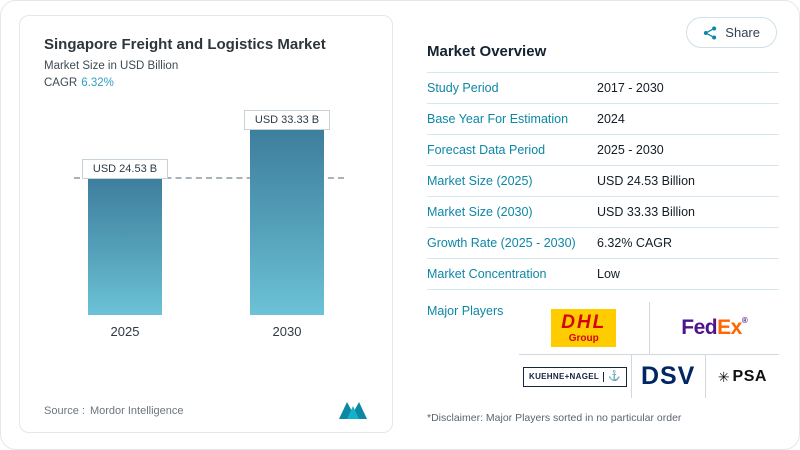 The height and width of the screenshot is (450, 800). Describe the element at coordinates (206, 83) in the screenshot. I see `chart-cagr: CAGR 6.32%` at that location.